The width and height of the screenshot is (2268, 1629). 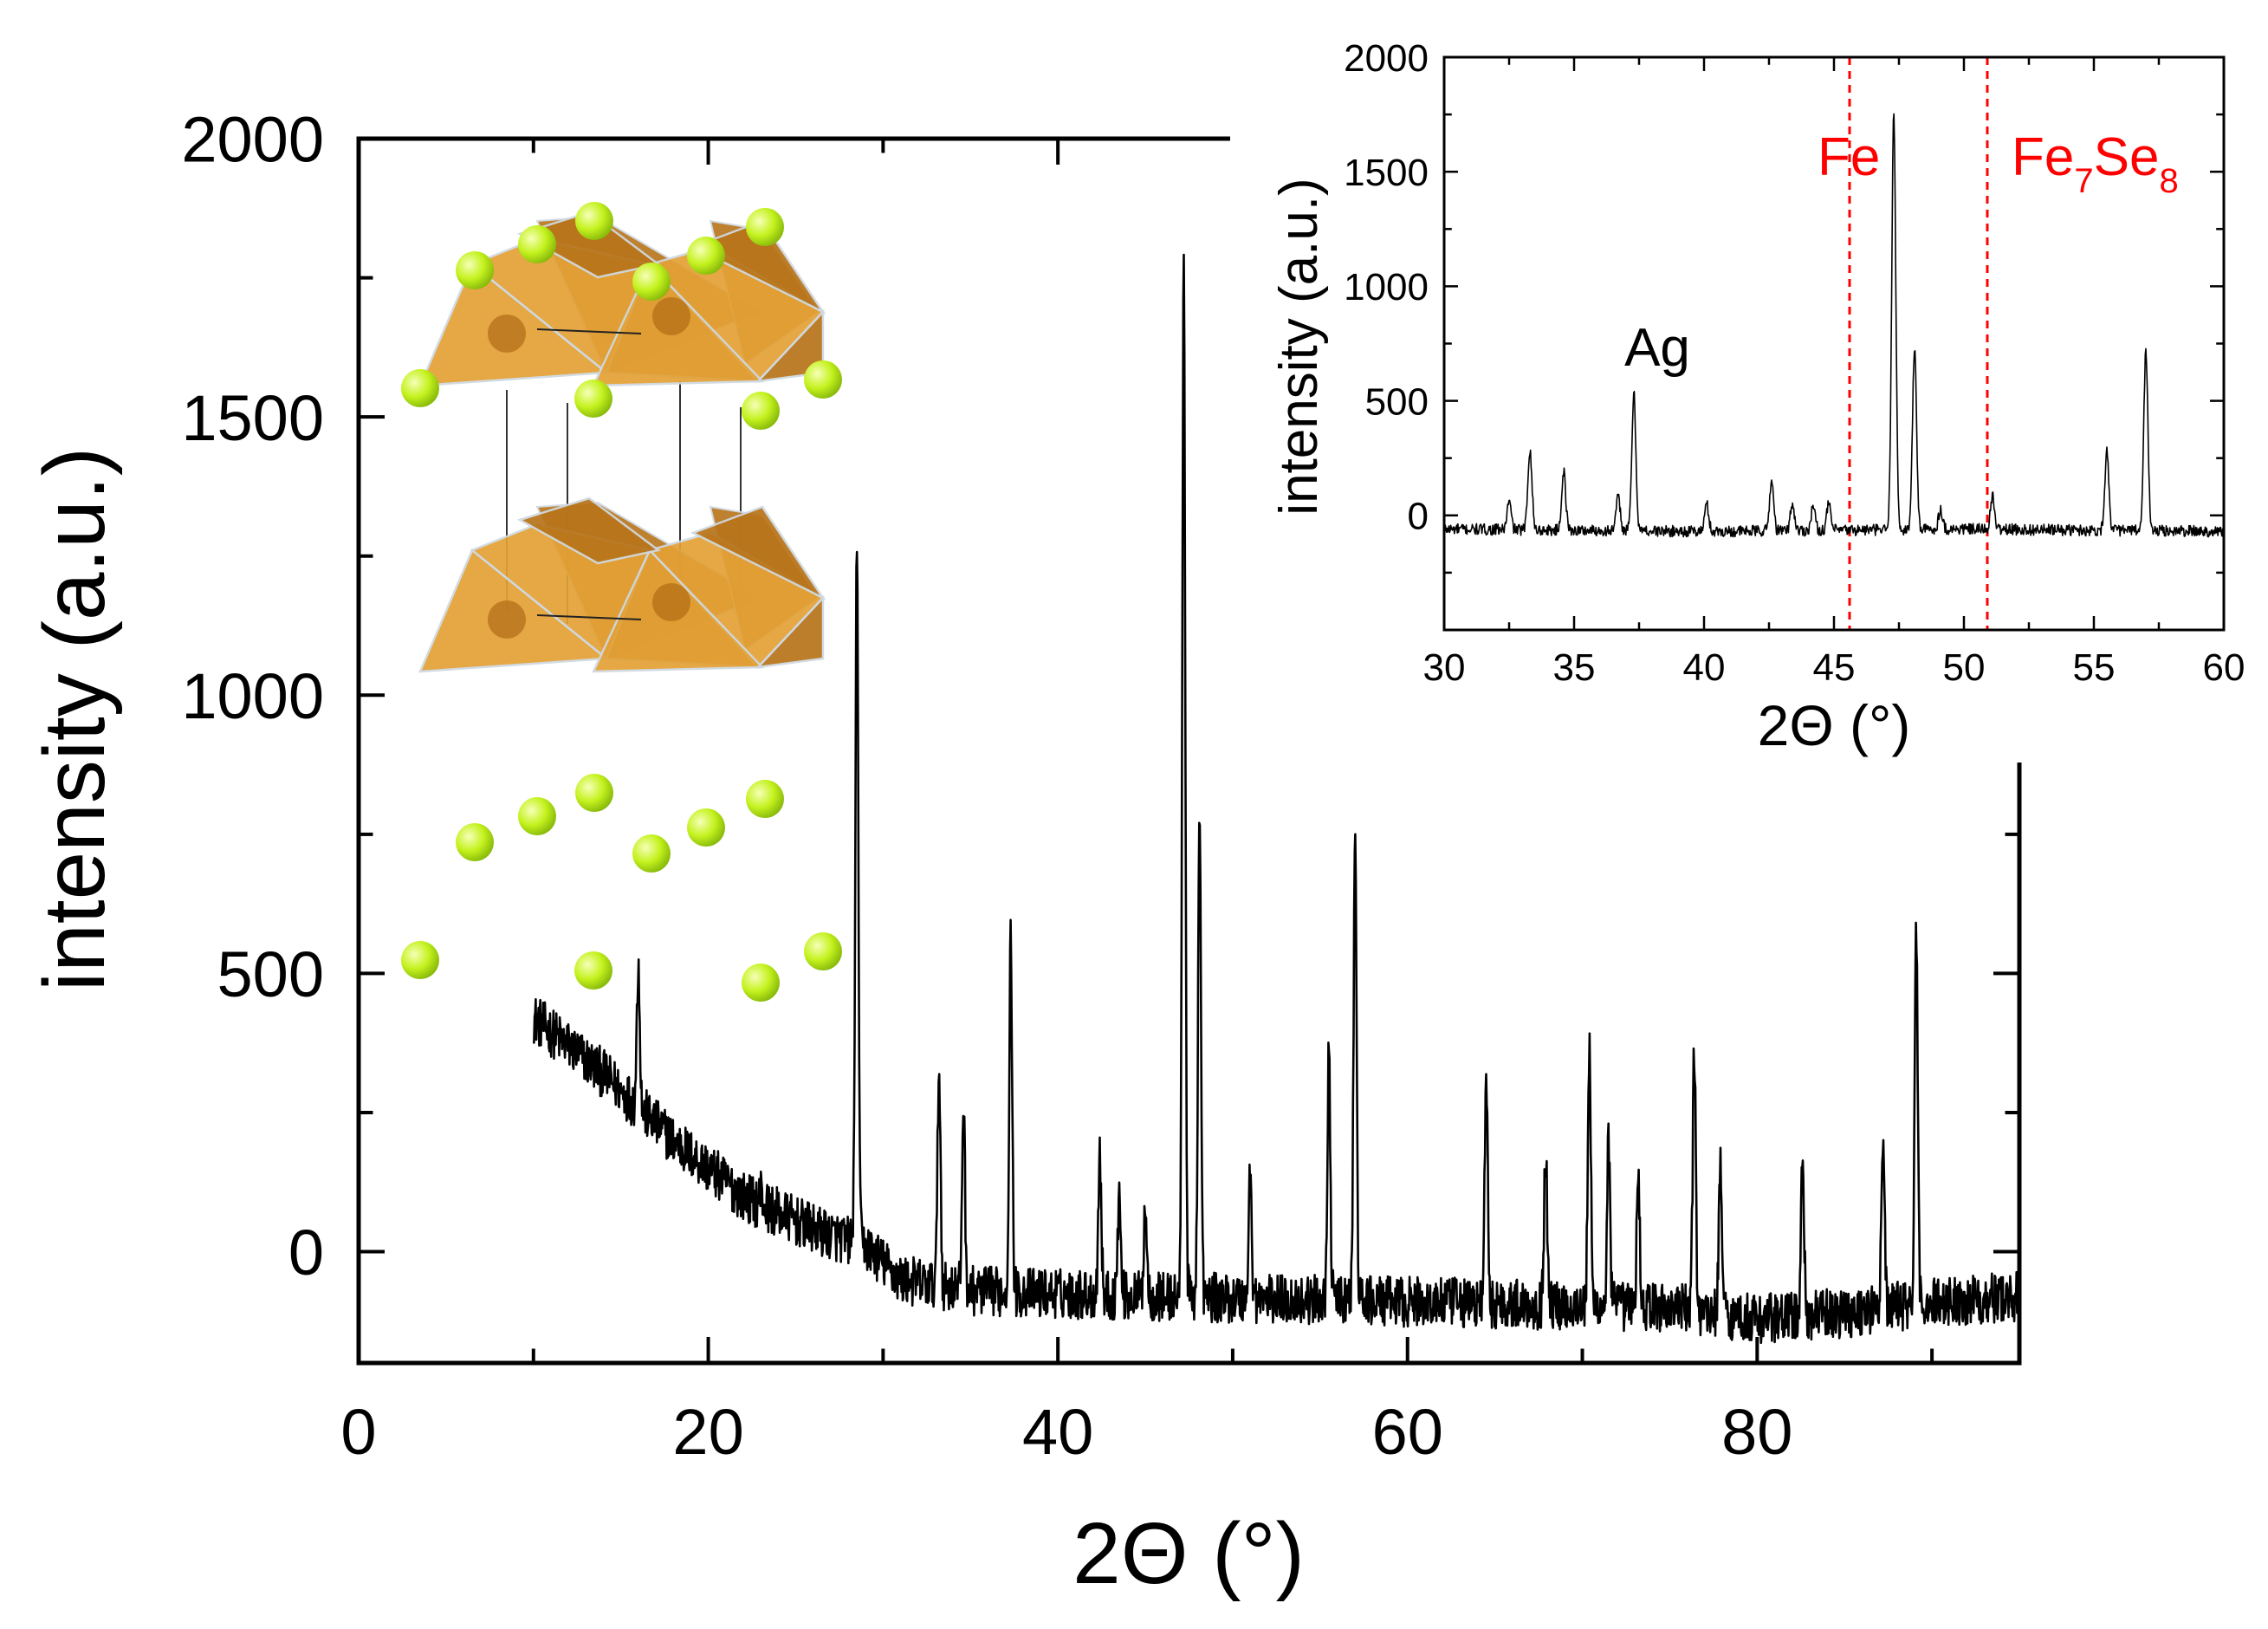 I want to click on inset-y-tick-label: 0, so click(x=1418, y=517).